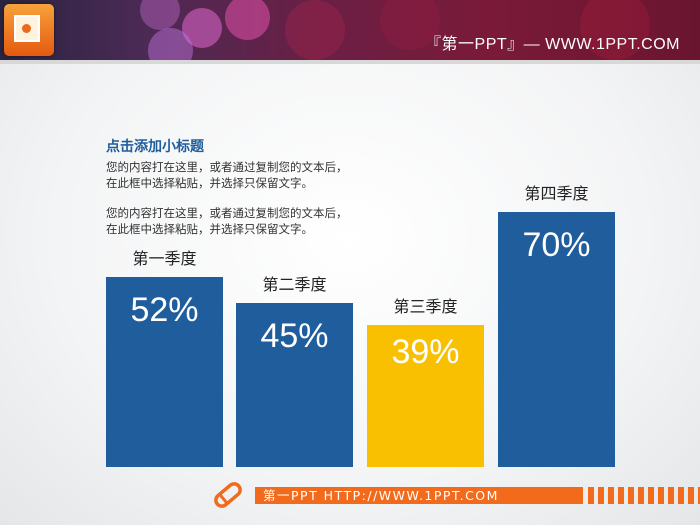 The height and width of the screenshot is (525, 700). Describe the element at coordinates (294, 335) in the screenshot. I see `bar-value-label: 45%` at that location.